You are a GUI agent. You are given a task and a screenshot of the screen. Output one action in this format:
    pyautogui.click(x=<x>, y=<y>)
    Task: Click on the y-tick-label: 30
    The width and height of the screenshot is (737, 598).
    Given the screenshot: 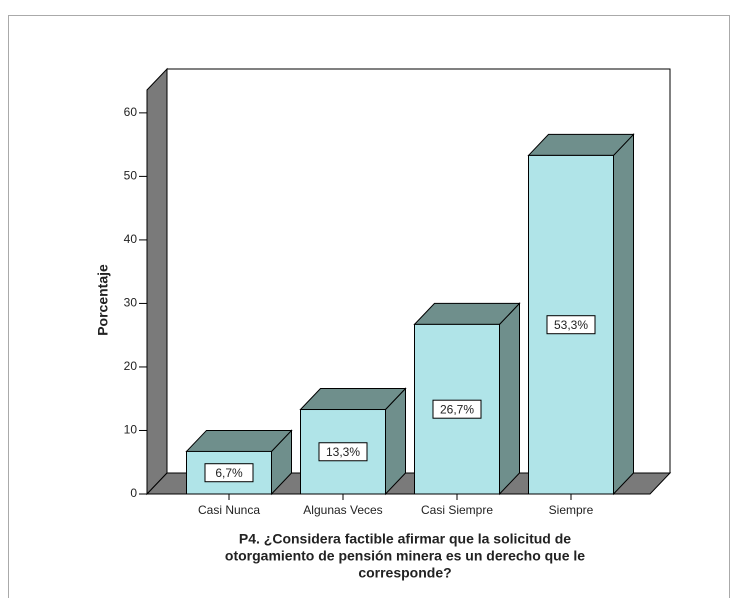 What is the action you would take?
    pyautogui.click(x=131, y=303)
    